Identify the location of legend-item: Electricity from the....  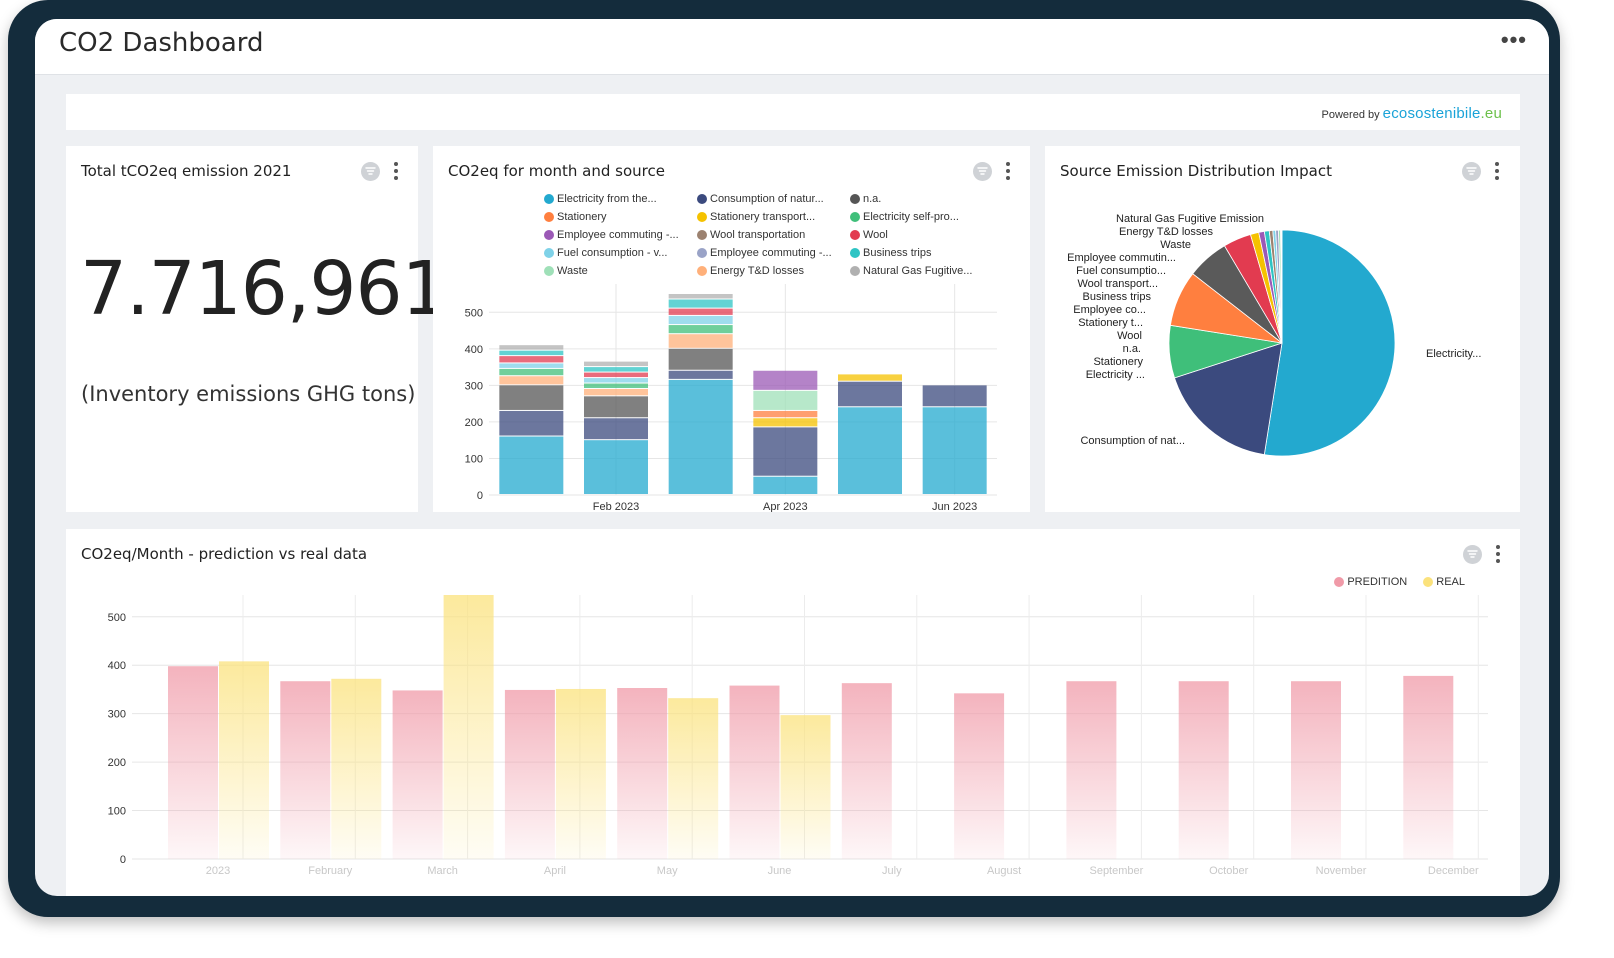
(620, 198).